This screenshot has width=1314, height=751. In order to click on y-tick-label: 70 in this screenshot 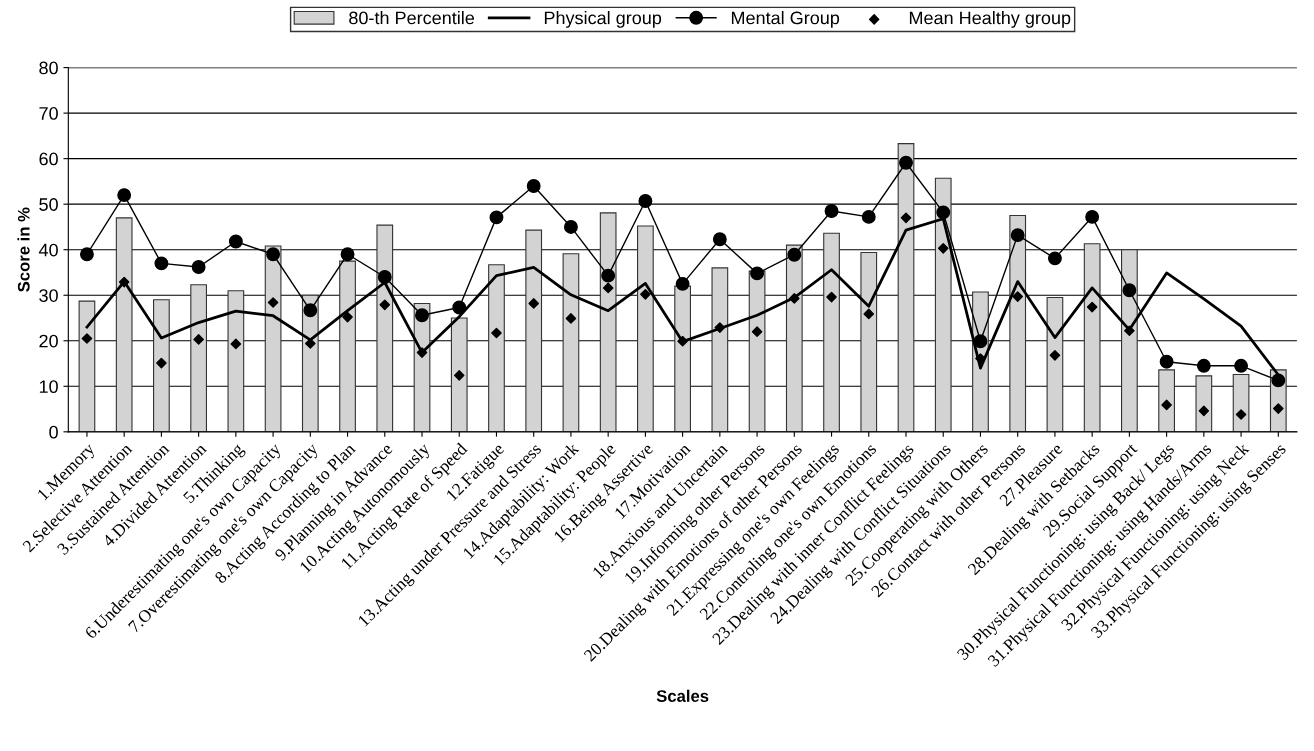, I will do `click(48, 113)`.